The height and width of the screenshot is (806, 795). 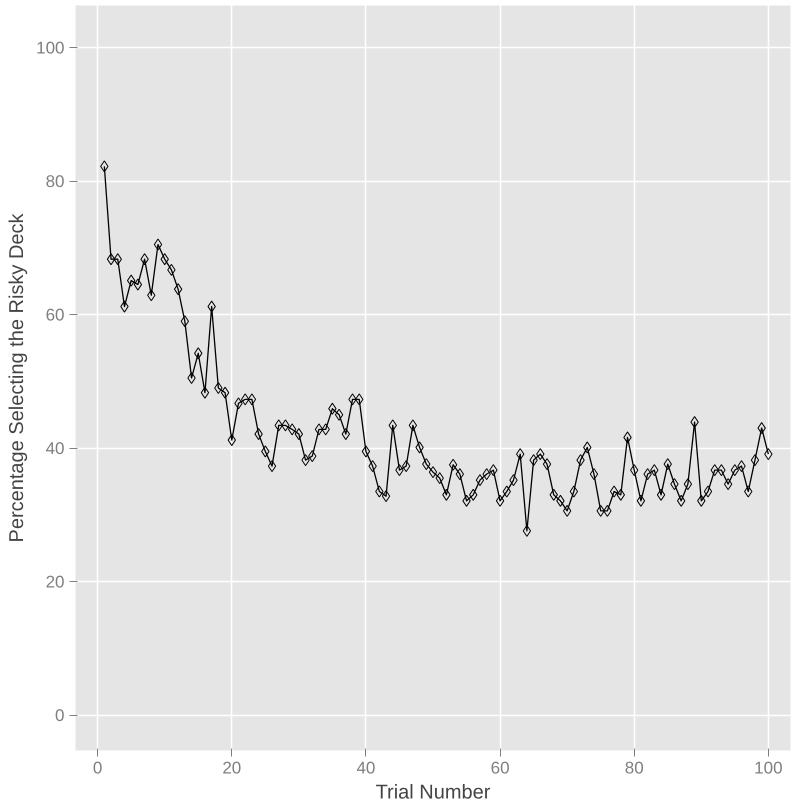 I want to click on y-tick-label: 100, so click(x=50, y=48).